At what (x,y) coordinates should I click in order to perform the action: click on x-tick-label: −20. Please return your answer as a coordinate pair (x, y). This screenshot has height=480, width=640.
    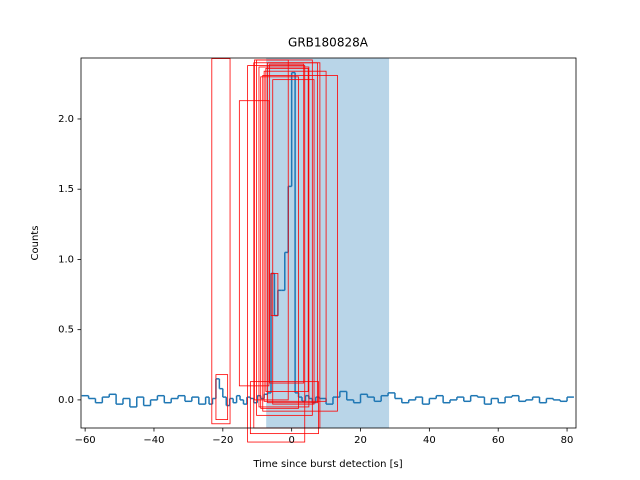
    Looking at the image, I should click on (222, 440).